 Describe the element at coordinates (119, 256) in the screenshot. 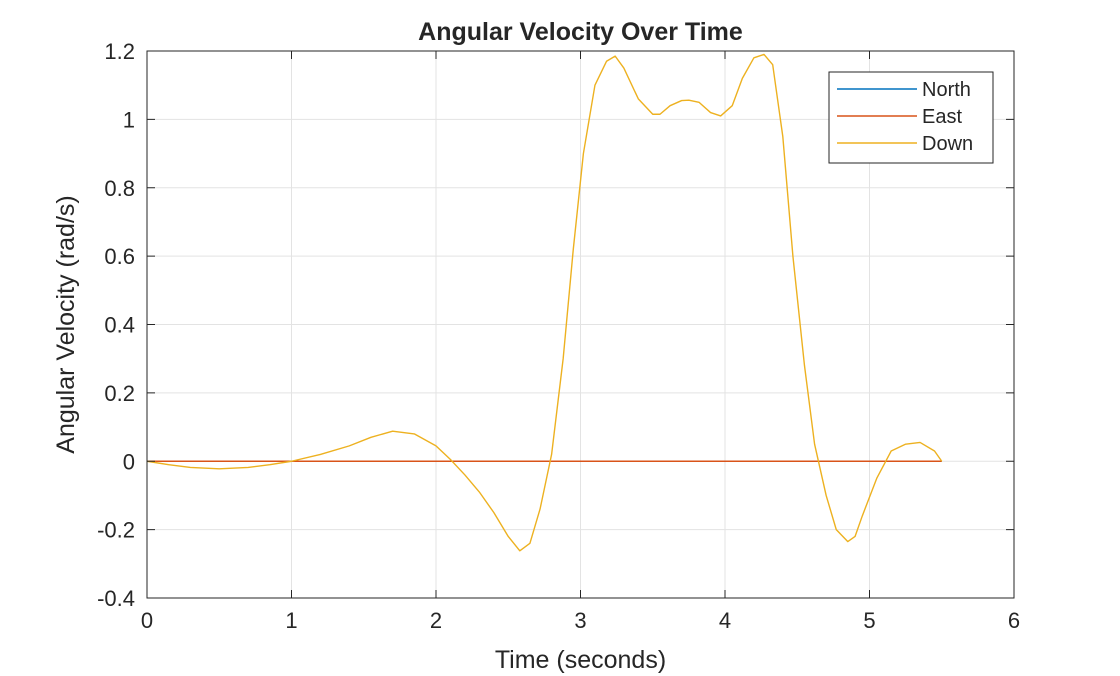

I see `y-tick-label: 0.6` at that location.